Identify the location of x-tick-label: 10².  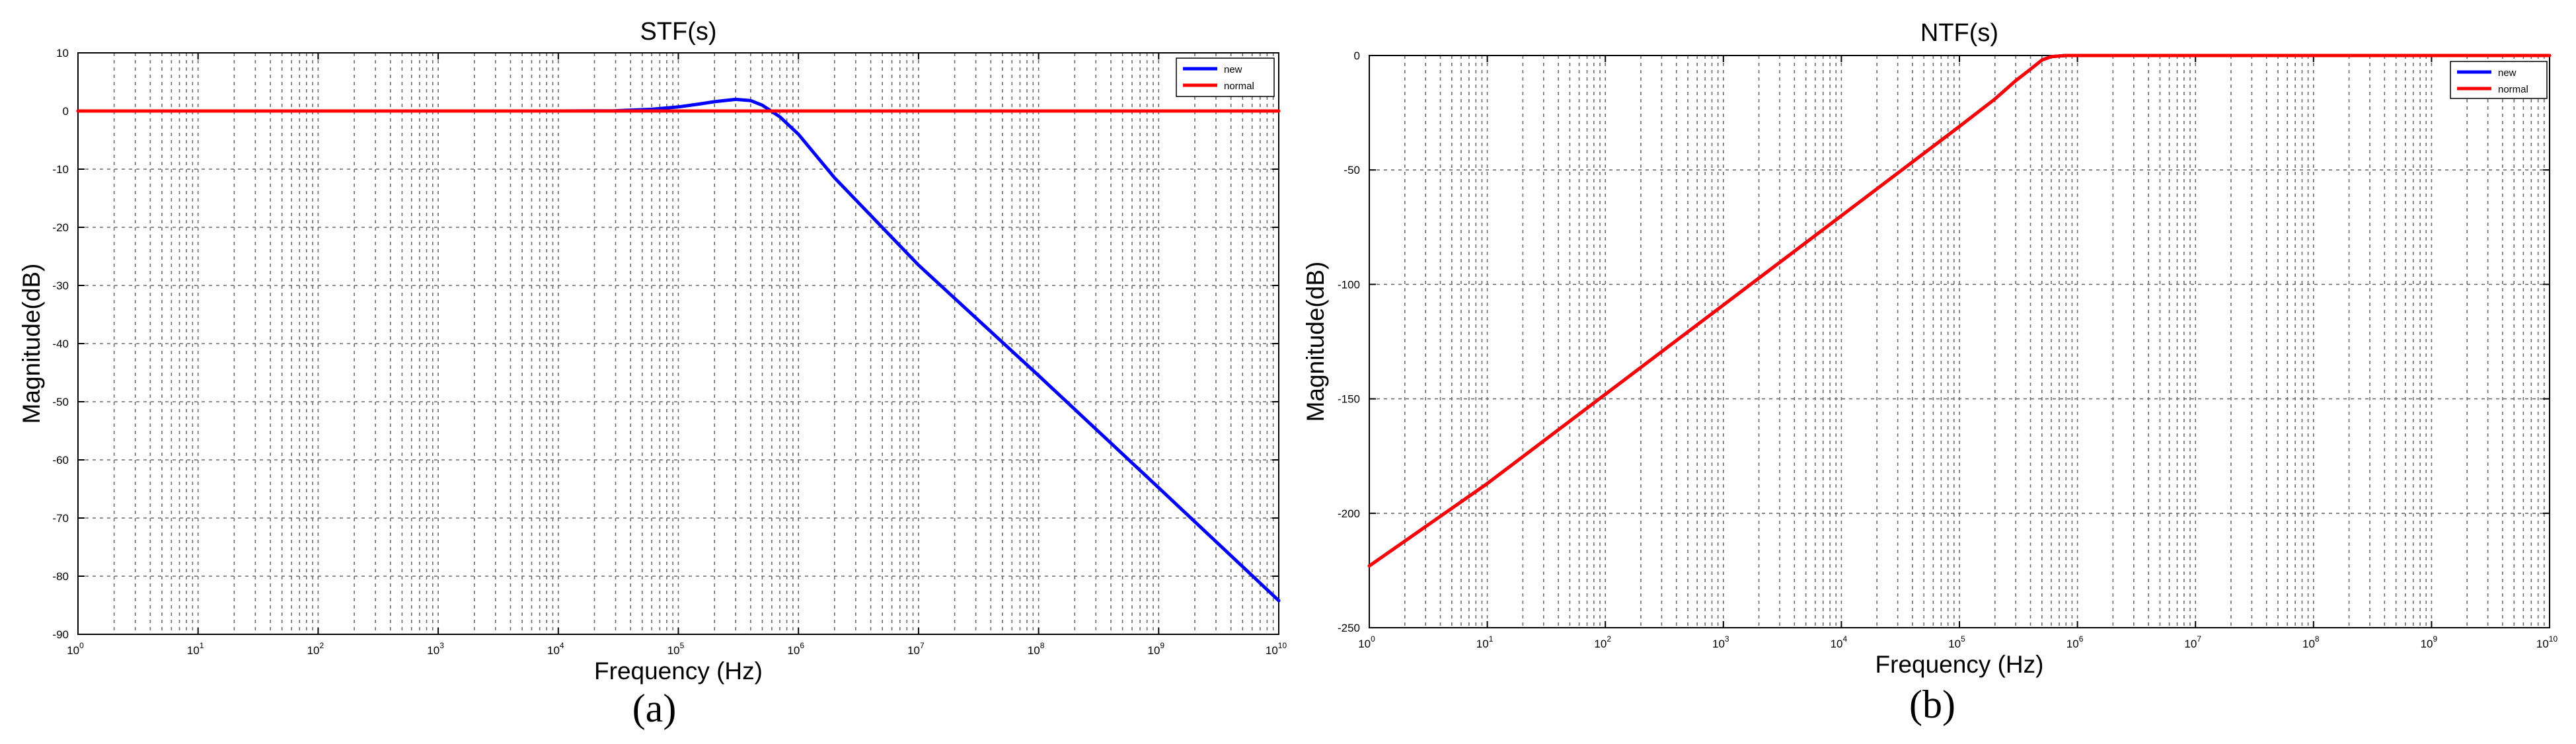
(1603, 642).